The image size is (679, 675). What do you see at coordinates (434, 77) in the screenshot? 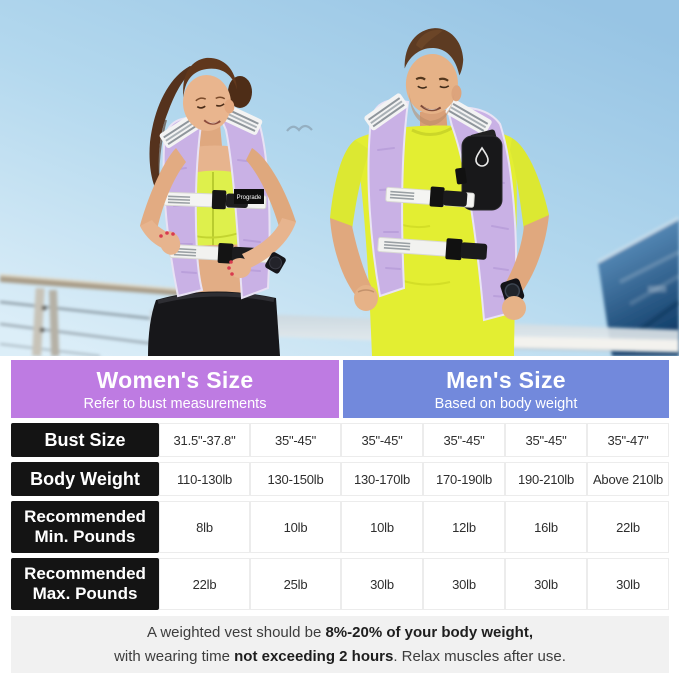
I see `man-head` at bounding box center [434, 77].